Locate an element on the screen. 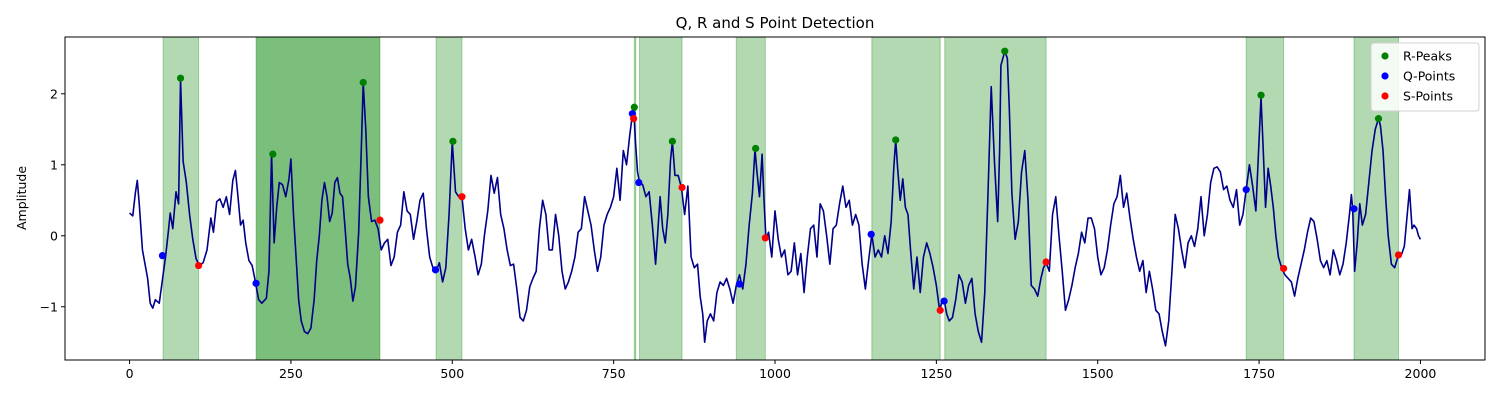 This screenshot has width=1500, height=400. legend: R-Peaks Q-Points S-Points is located at coordinates (1425, 77).